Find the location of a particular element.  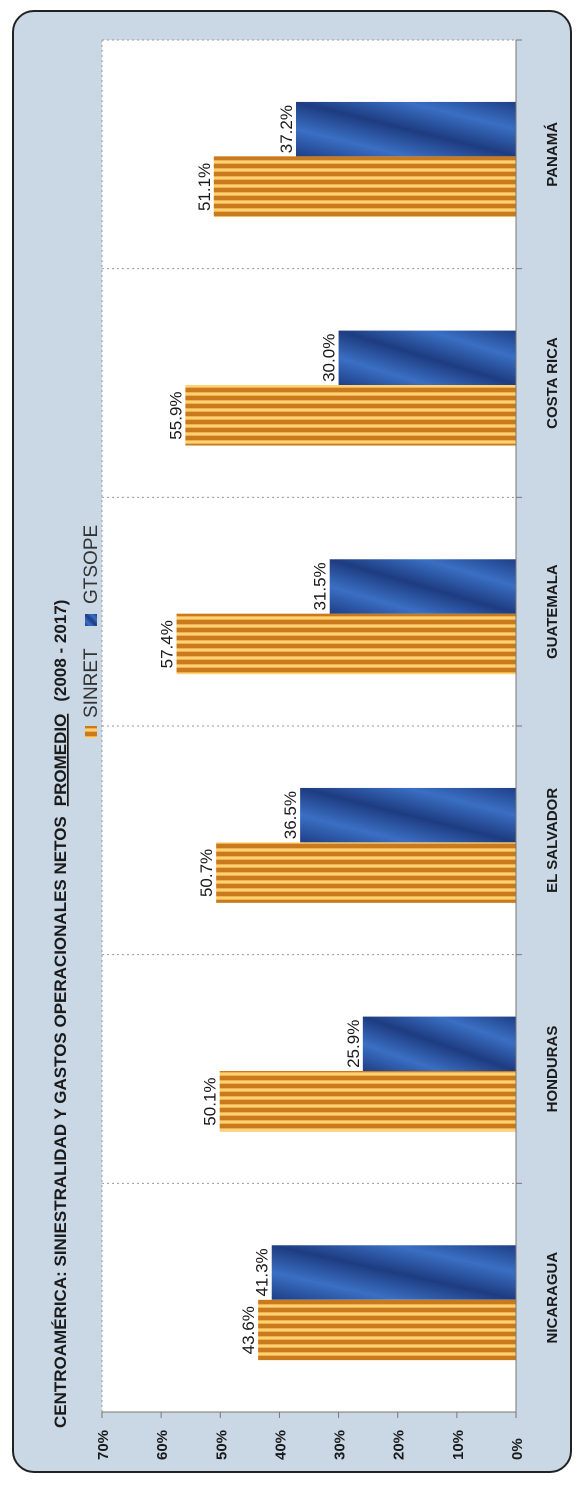

value-tick-label: 40% is located at coordinates (280, 1445).